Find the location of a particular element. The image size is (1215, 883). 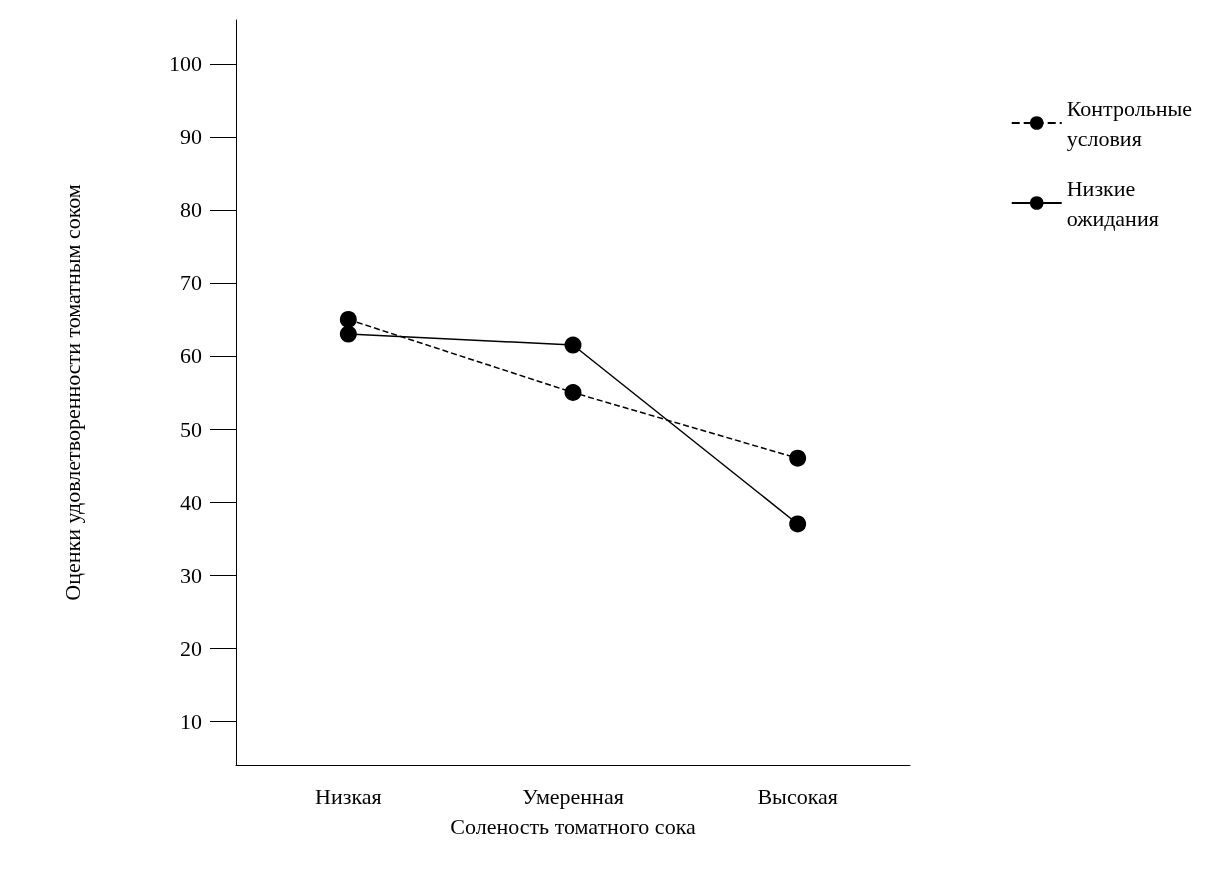

x-tick-label: Высокая is located at coordinates (797, 796).